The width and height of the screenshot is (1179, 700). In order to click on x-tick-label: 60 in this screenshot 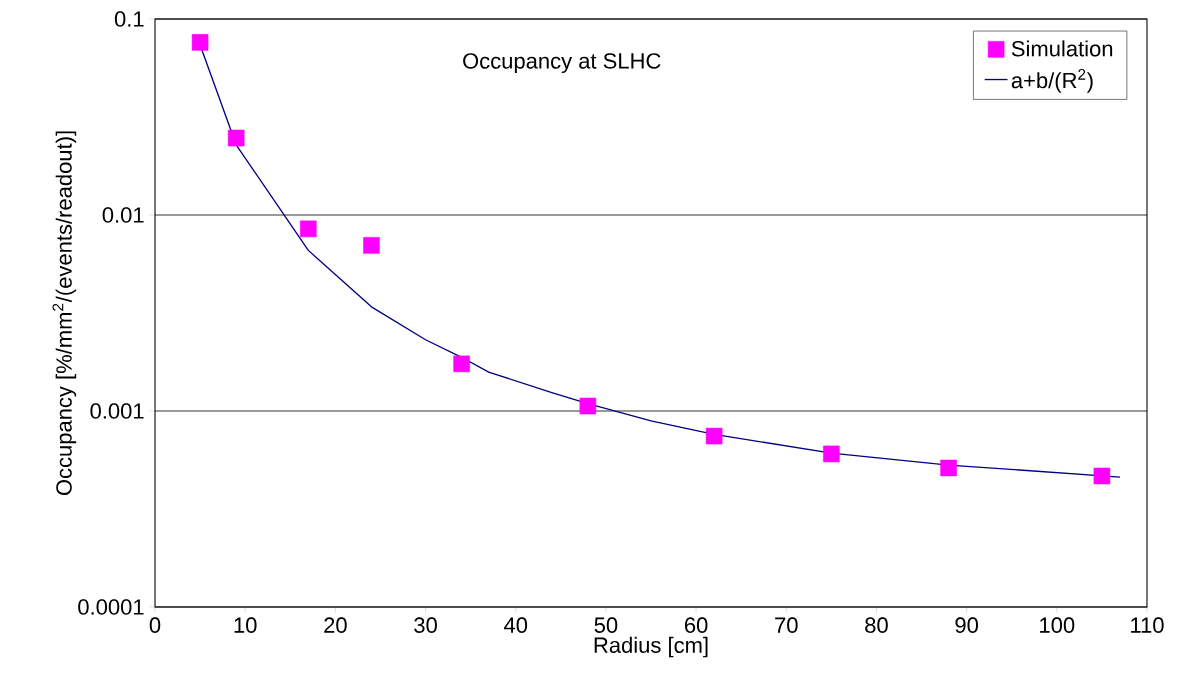, I will do `click(696, 625)`.